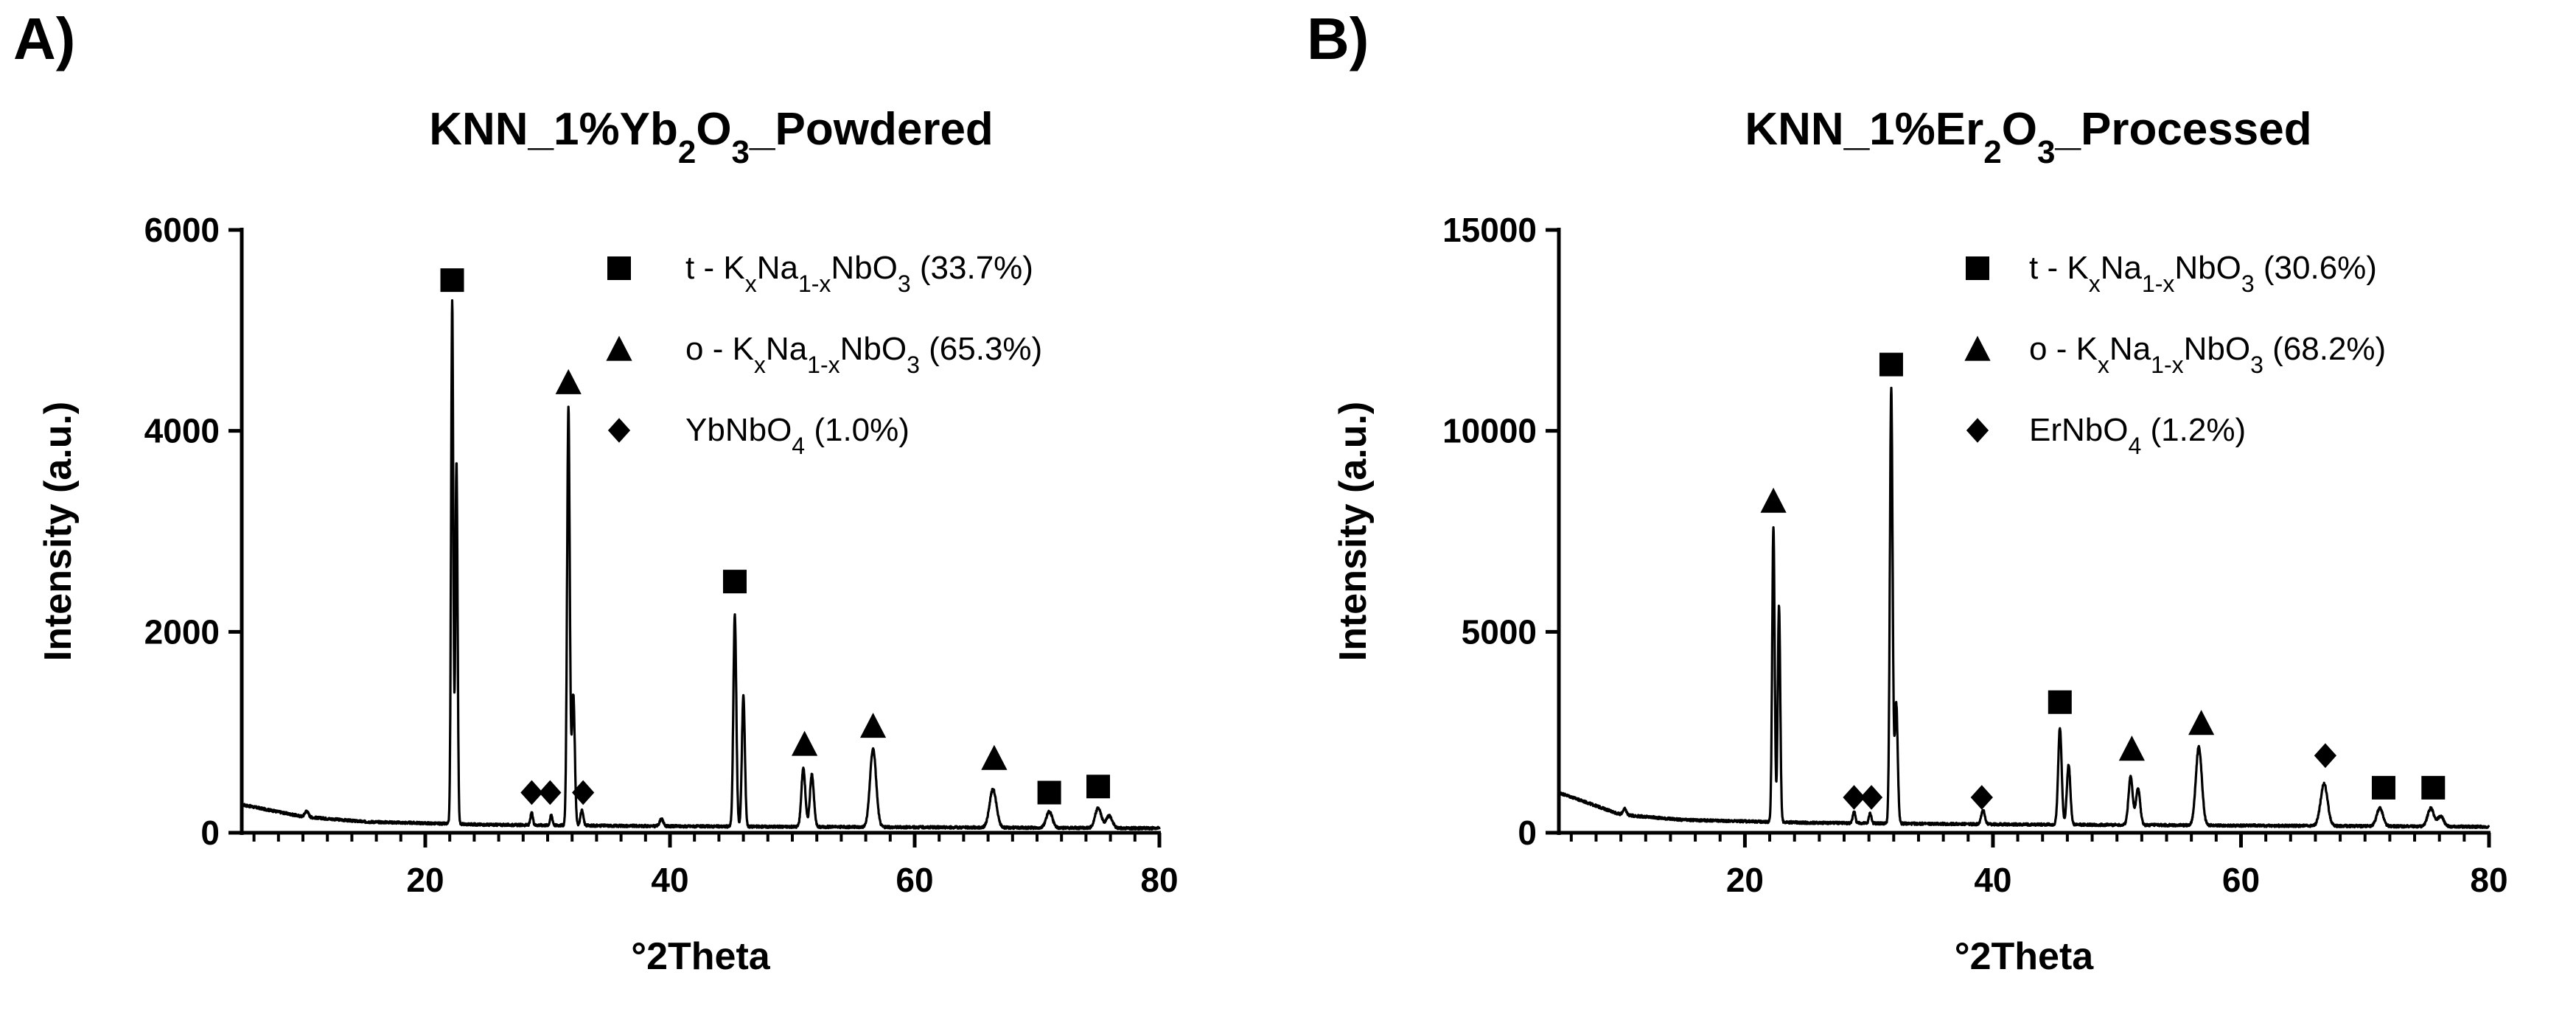 The image size is (2576, 1031). What do you see at coordinates (2203, 273) in the screenshot?
I see `legend-entry: t - KxNa1-xNbO3 (30.6%)` at bounding box center [2203, 273].